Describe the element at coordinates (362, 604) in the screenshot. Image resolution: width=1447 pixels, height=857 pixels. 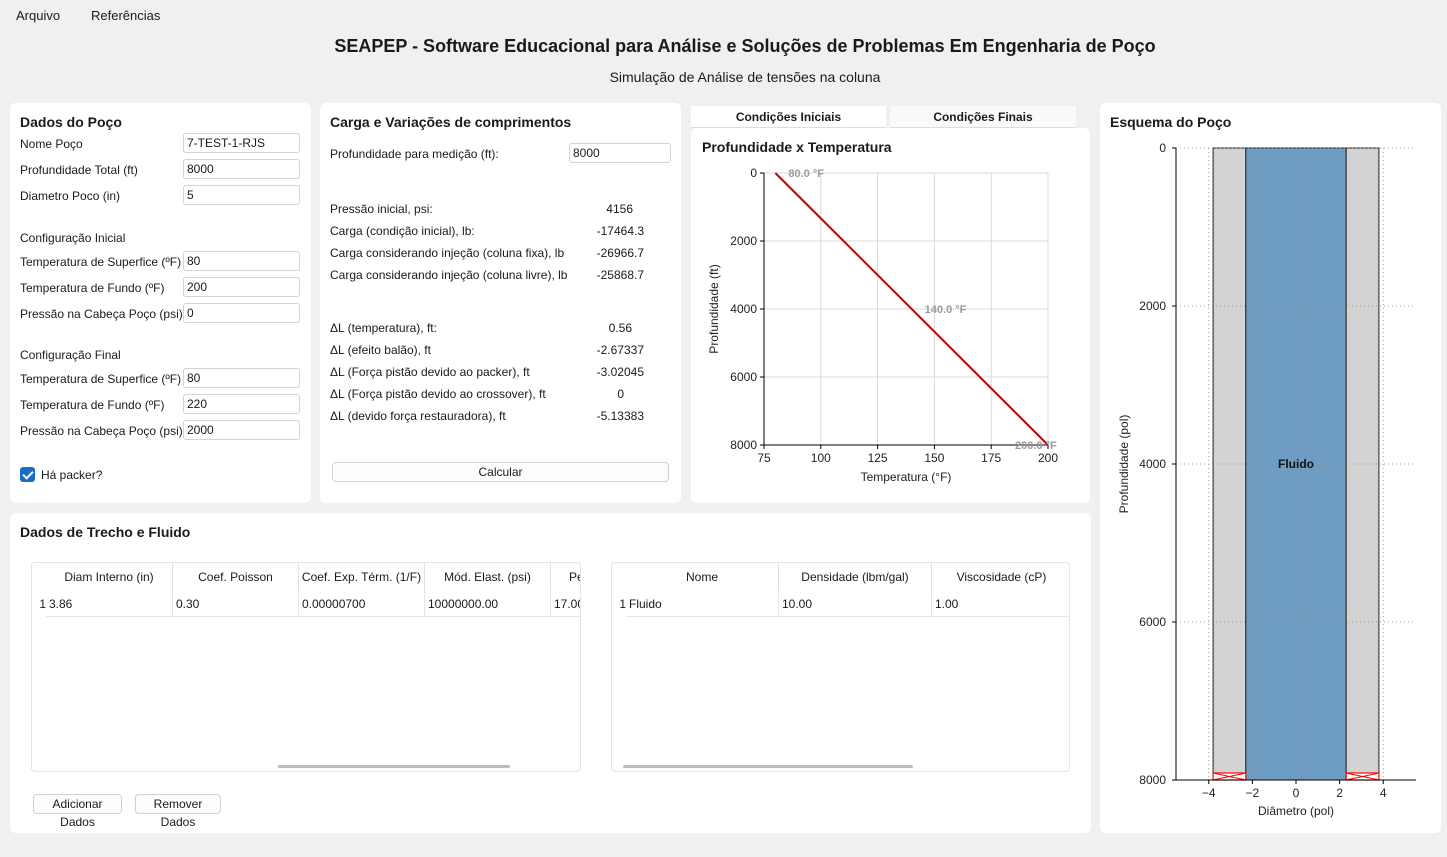
I see `table-cell: 0.00000700` at that location.